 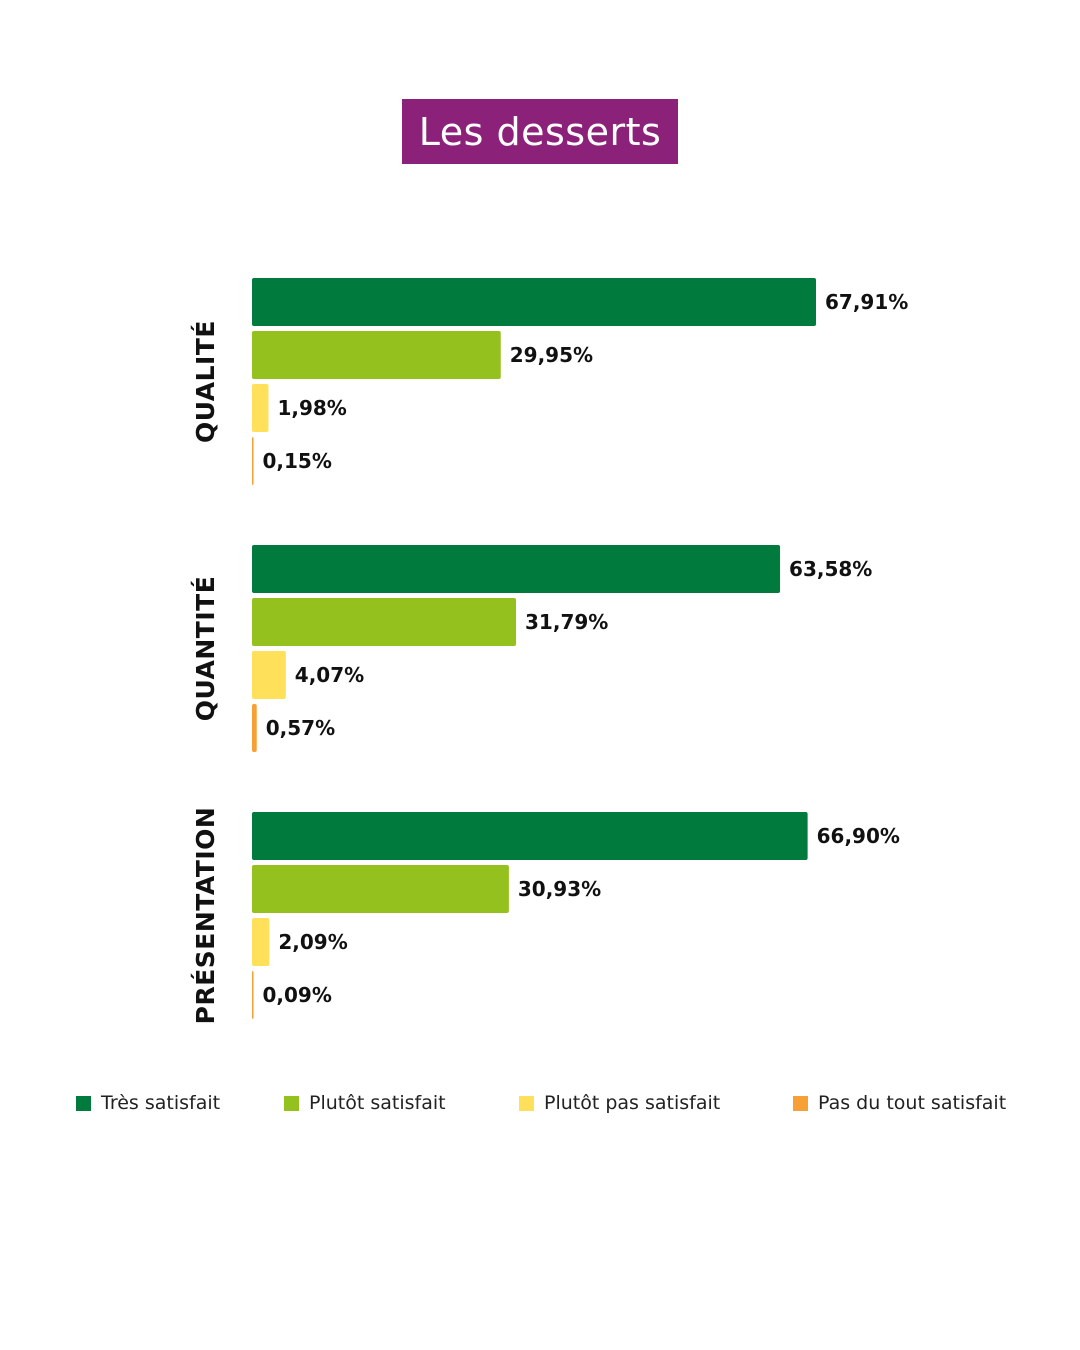 I want to click on bar-value-label: 1,98%, so click(x=311, y=408).